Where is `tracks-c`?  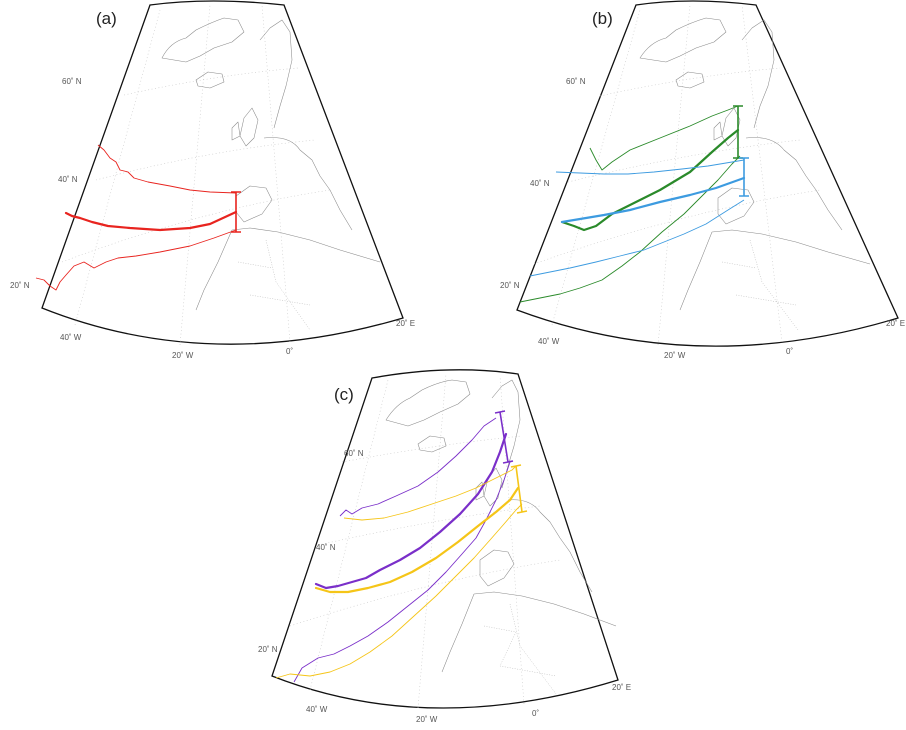
tracks-c is located at coordinates (401, 546).